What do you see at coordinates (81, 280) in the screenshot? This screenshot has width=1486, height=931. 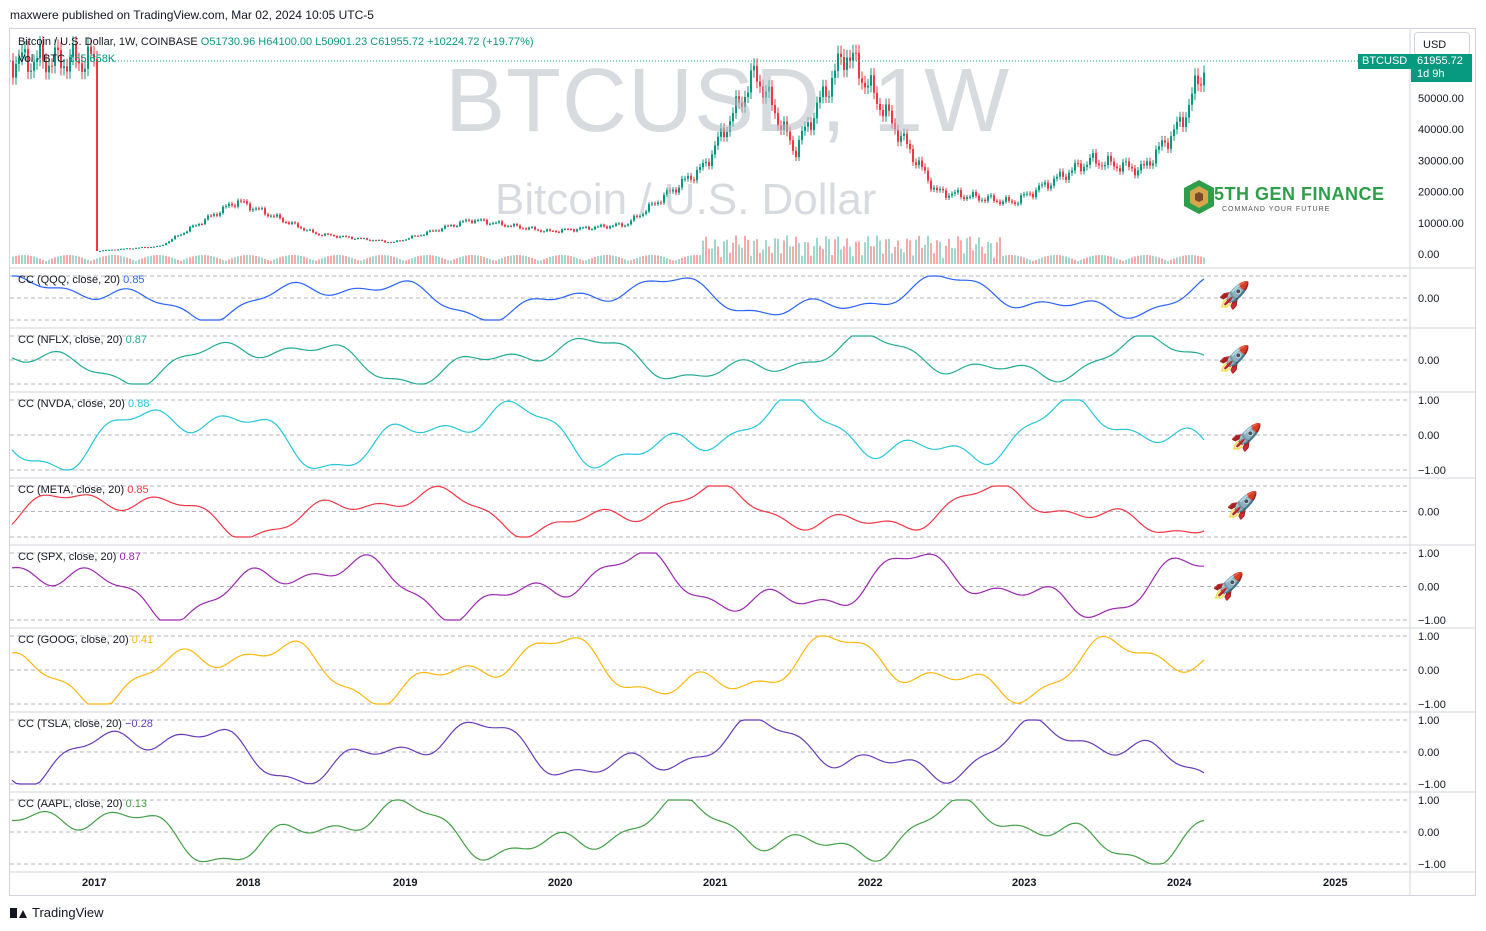 I see `indicator-legend-qqq: CC (QQQ, close, 20) 0.85` at bounding box center [81, 280].